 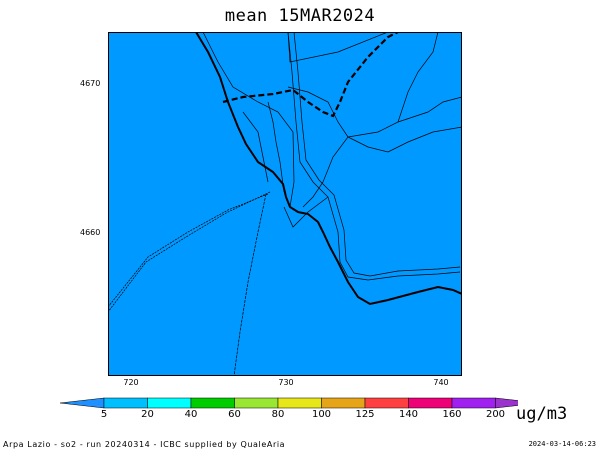 What do you see at coordinates (365, 414) in the screenshot?
I see `colorbar-tick-label: 125` at bounding box center [365, 414].